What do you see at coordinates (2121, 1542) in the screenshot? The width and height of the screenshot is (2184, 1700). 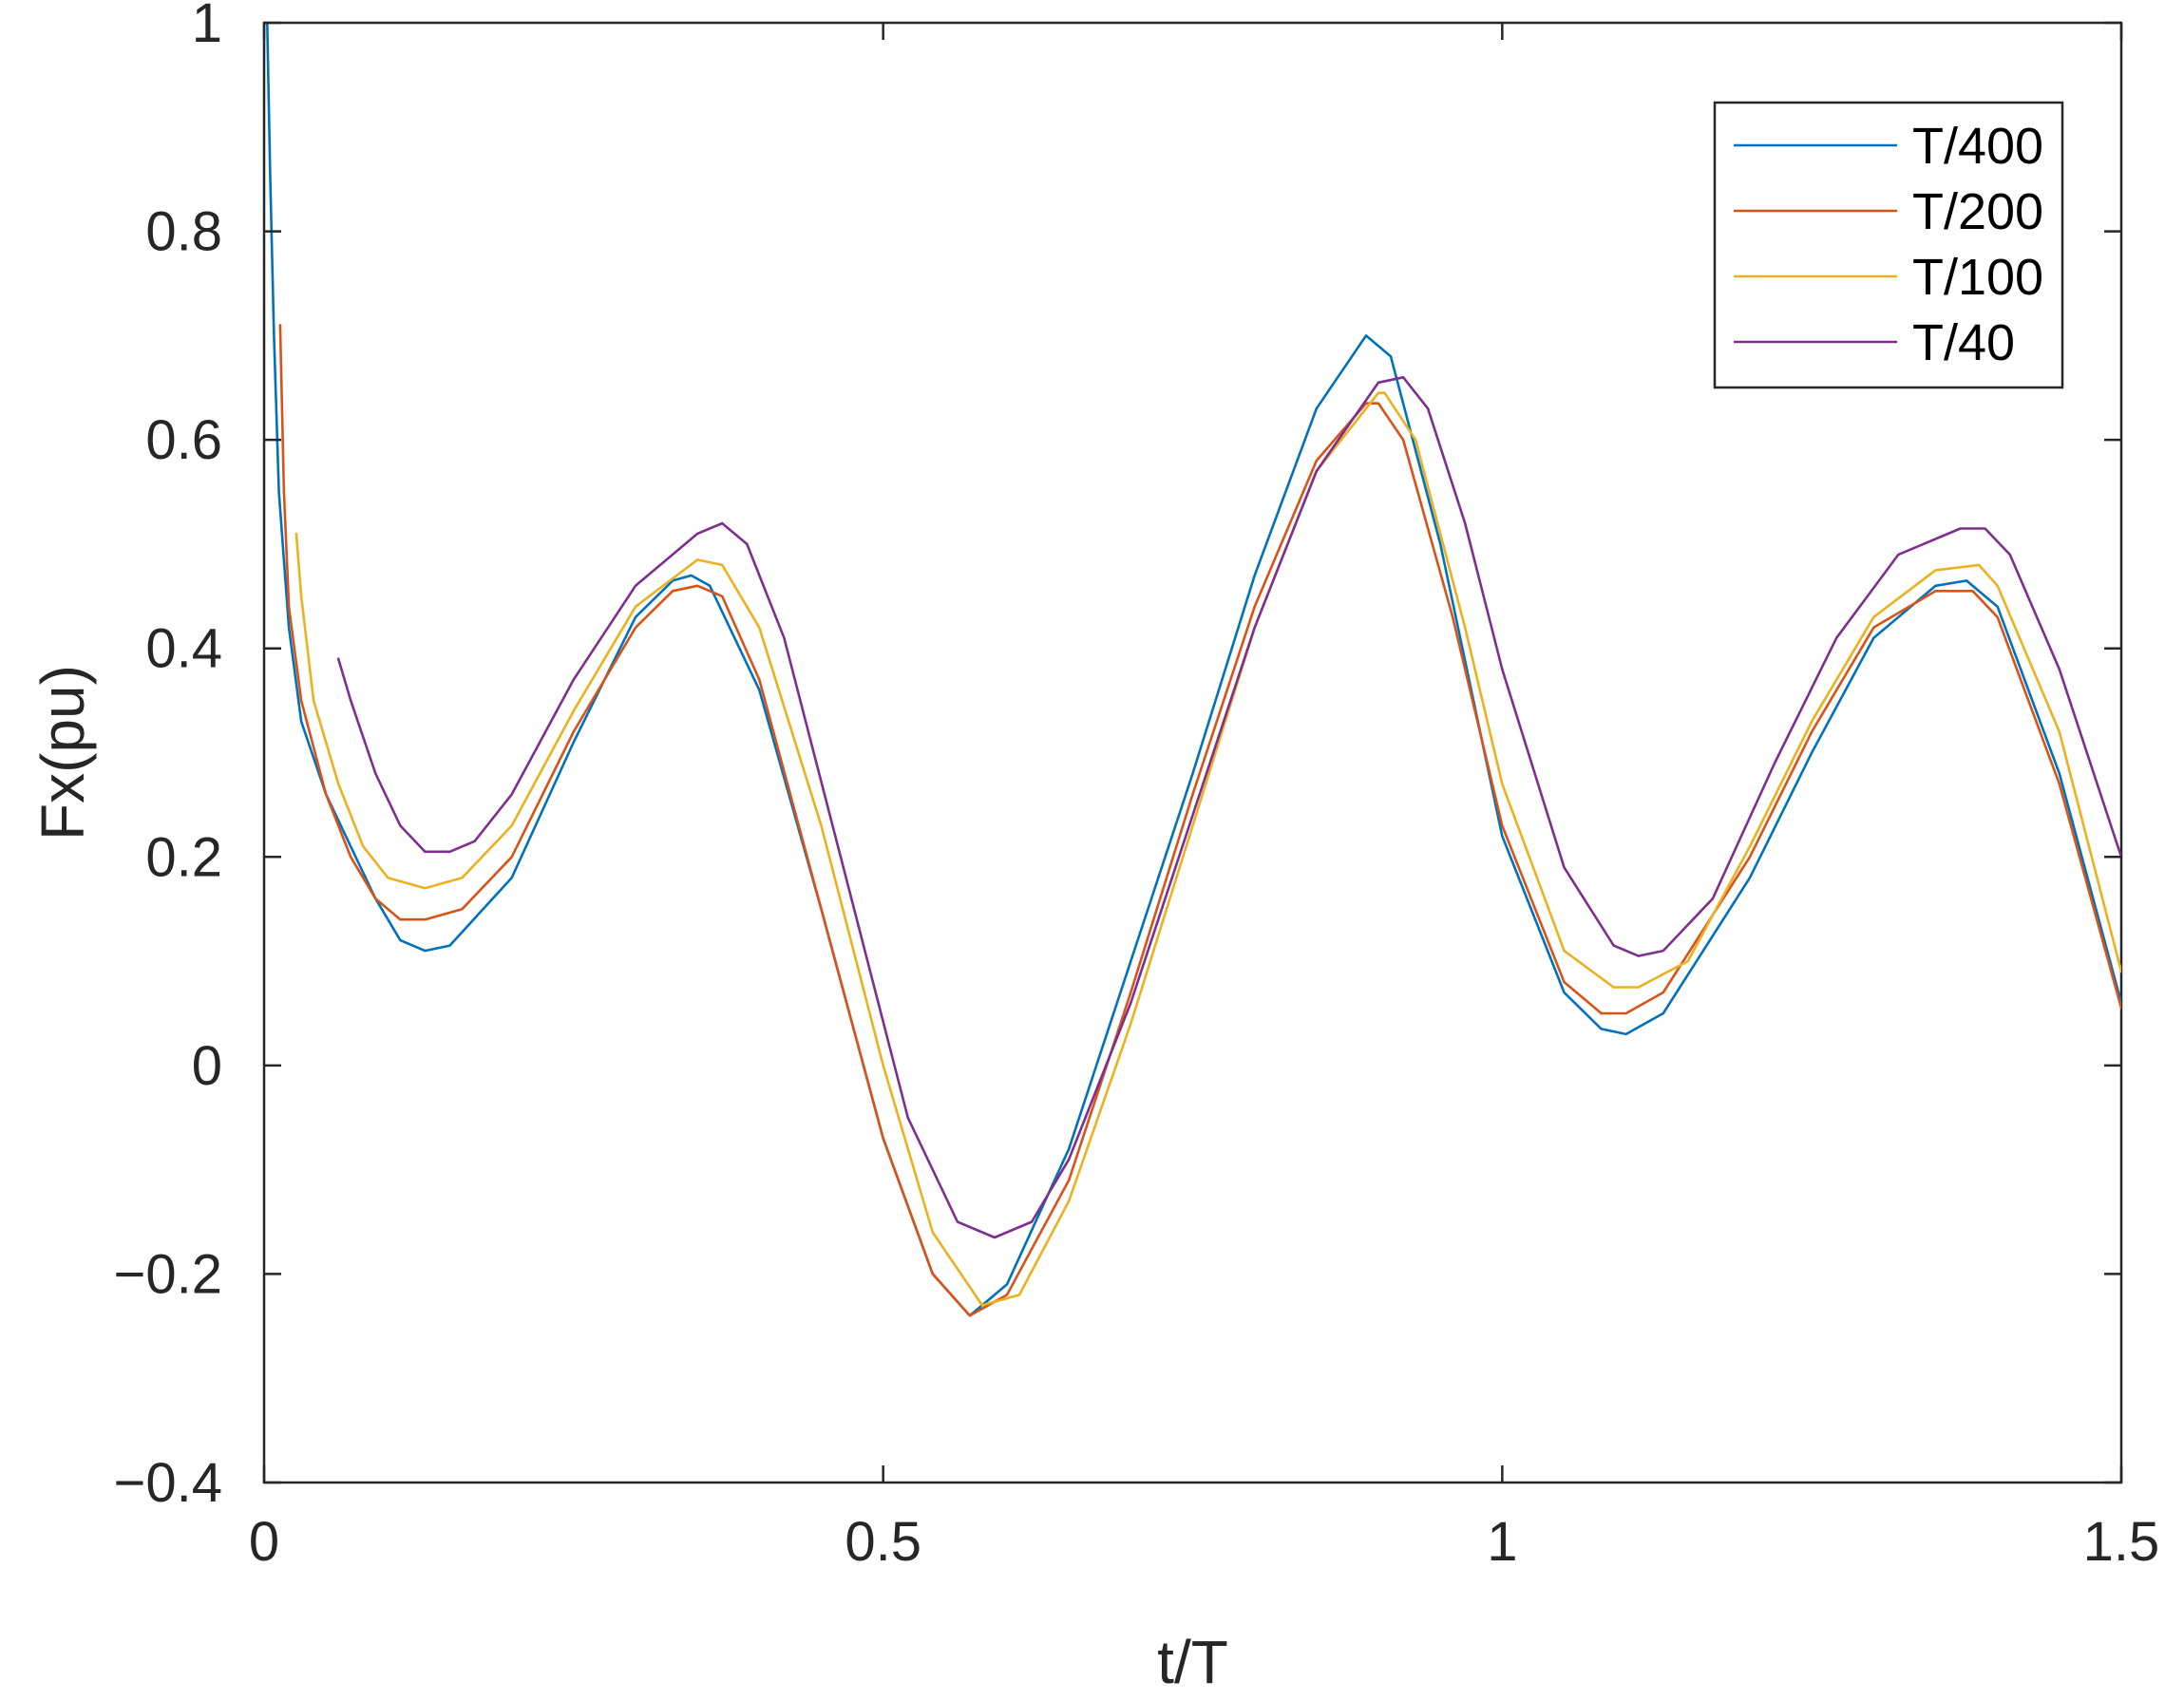 I see `x-tick-label: 1.5` at bounding box center [2121, 1542].